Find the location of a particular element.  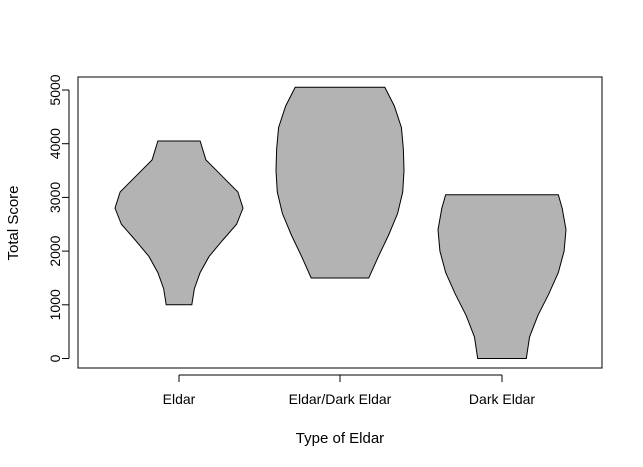

y-tick-label-2000: 2000 is located at coordinates (55, 250).